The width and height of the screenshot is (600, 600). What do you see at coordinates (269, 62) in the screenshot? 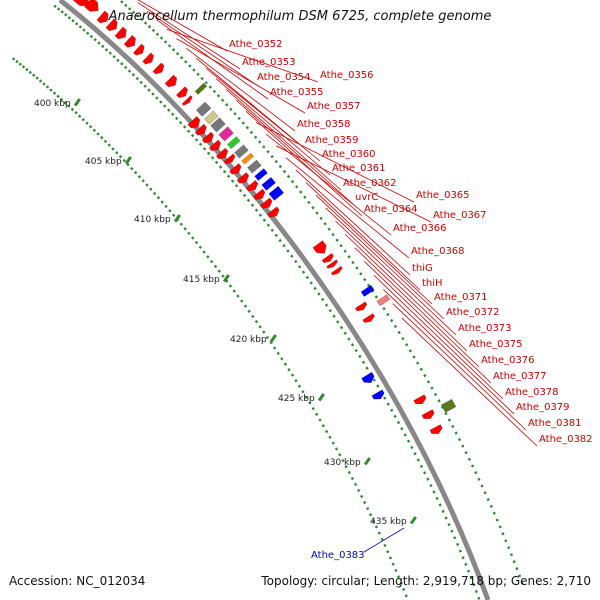
I see `gene-label: Athe_0353` at bounding box center [269, 62].